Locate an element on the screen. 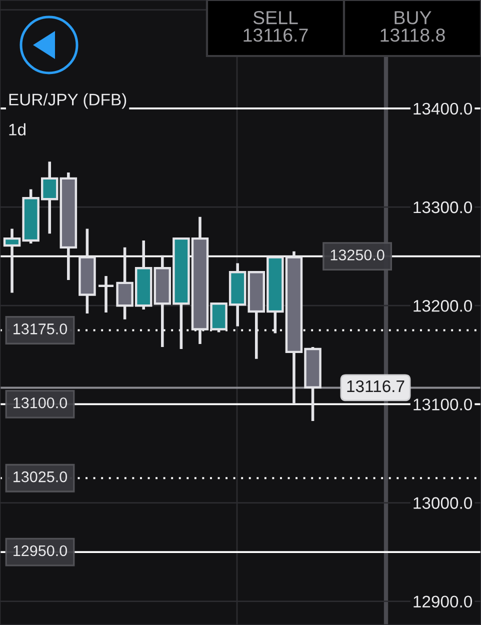  ref-line-label: 13025.0 is located at coordinates (41, 476).